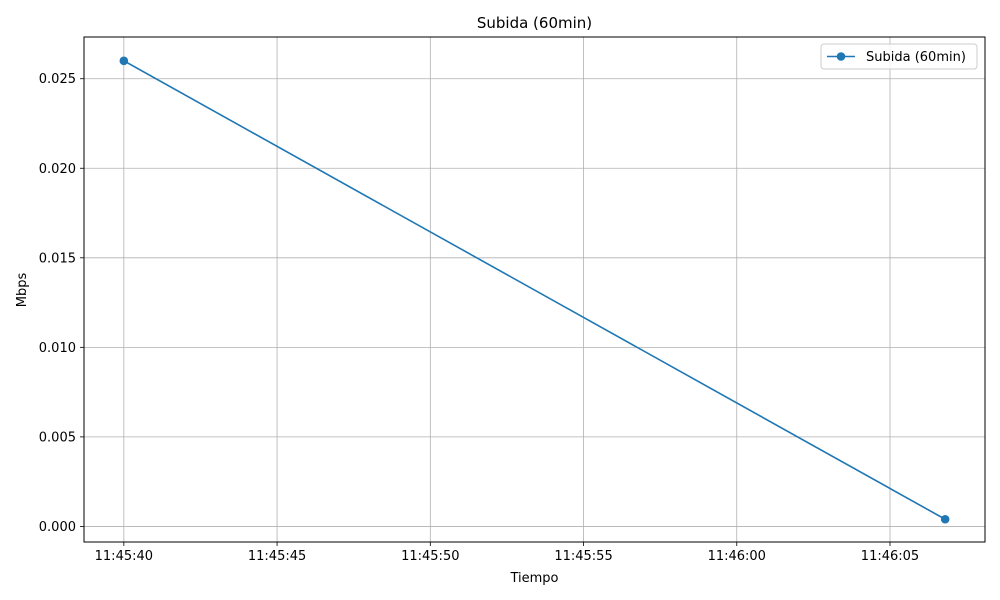 The width and height of the screenshot is (1000, 600). Describe the element at coordinates (57, 79) in the screenshot. I see `y-tick-label: 0.025` at that location.